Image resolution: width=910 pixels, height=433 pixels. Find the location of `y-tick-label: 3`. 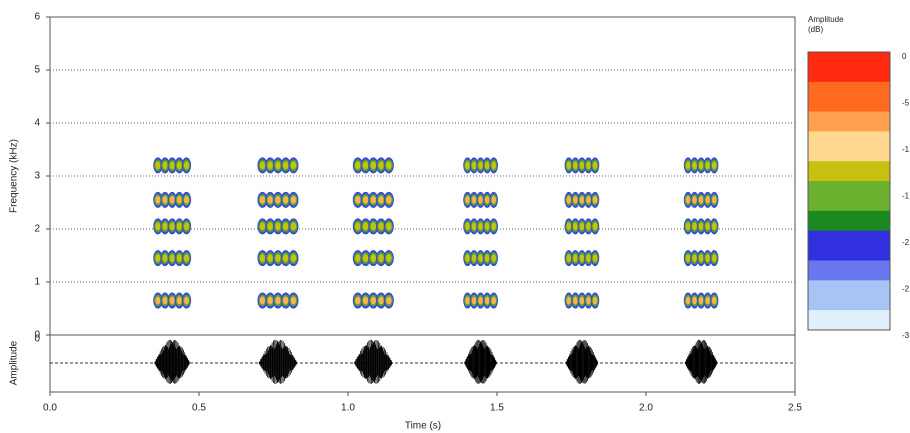

y-tick-label: 3 is located at coordinates (37, 176).